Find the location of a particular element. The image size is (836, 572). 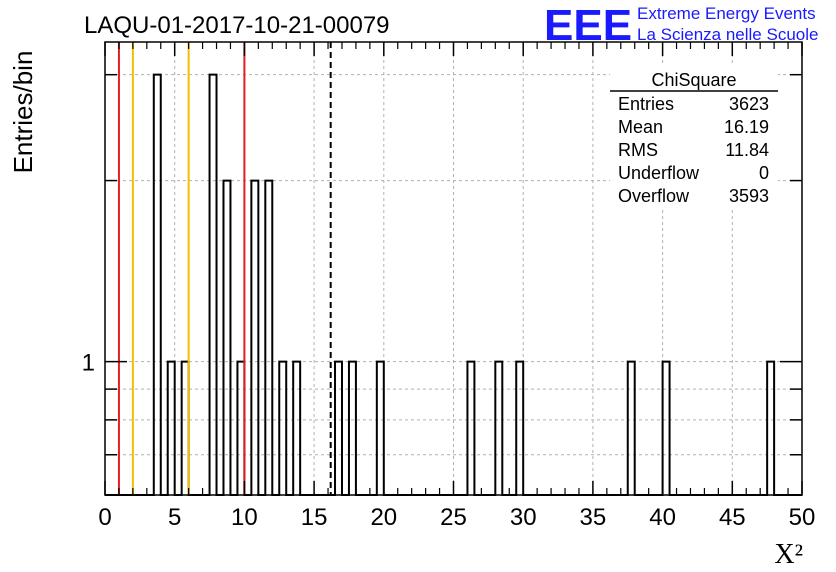

y-axis-label: Entries/bin is located at coordinates (23, 112).